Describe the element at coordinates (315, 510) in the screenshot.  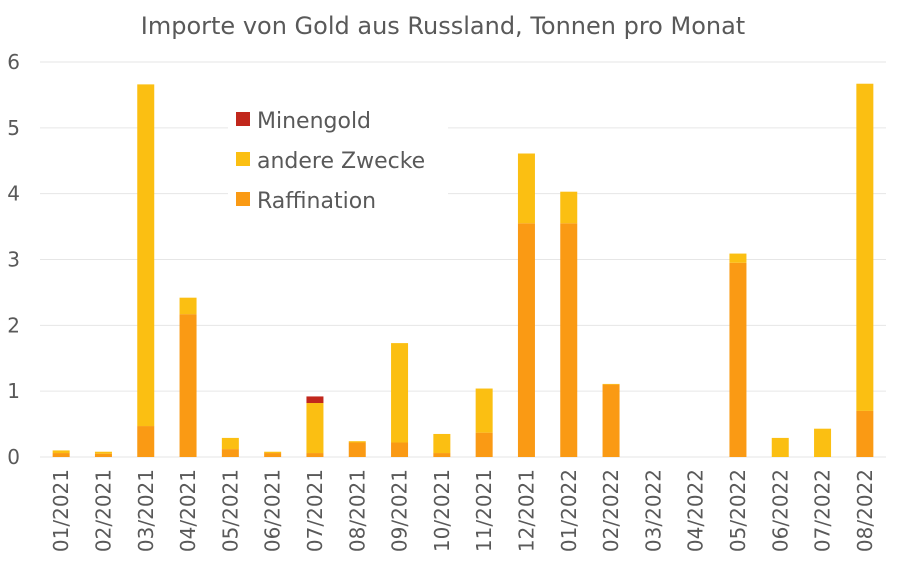
I see `x-tick-label: 07/2021` at that location.